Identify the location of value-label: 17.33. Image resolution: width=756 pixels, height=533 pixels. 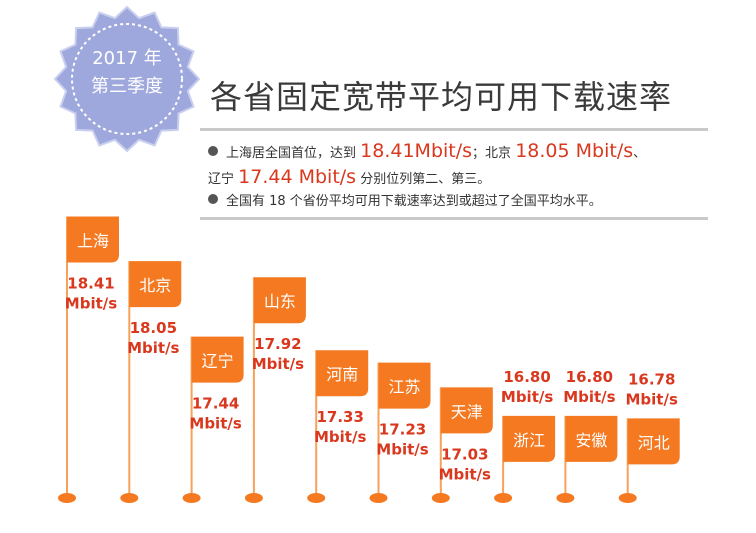
(339, 417).